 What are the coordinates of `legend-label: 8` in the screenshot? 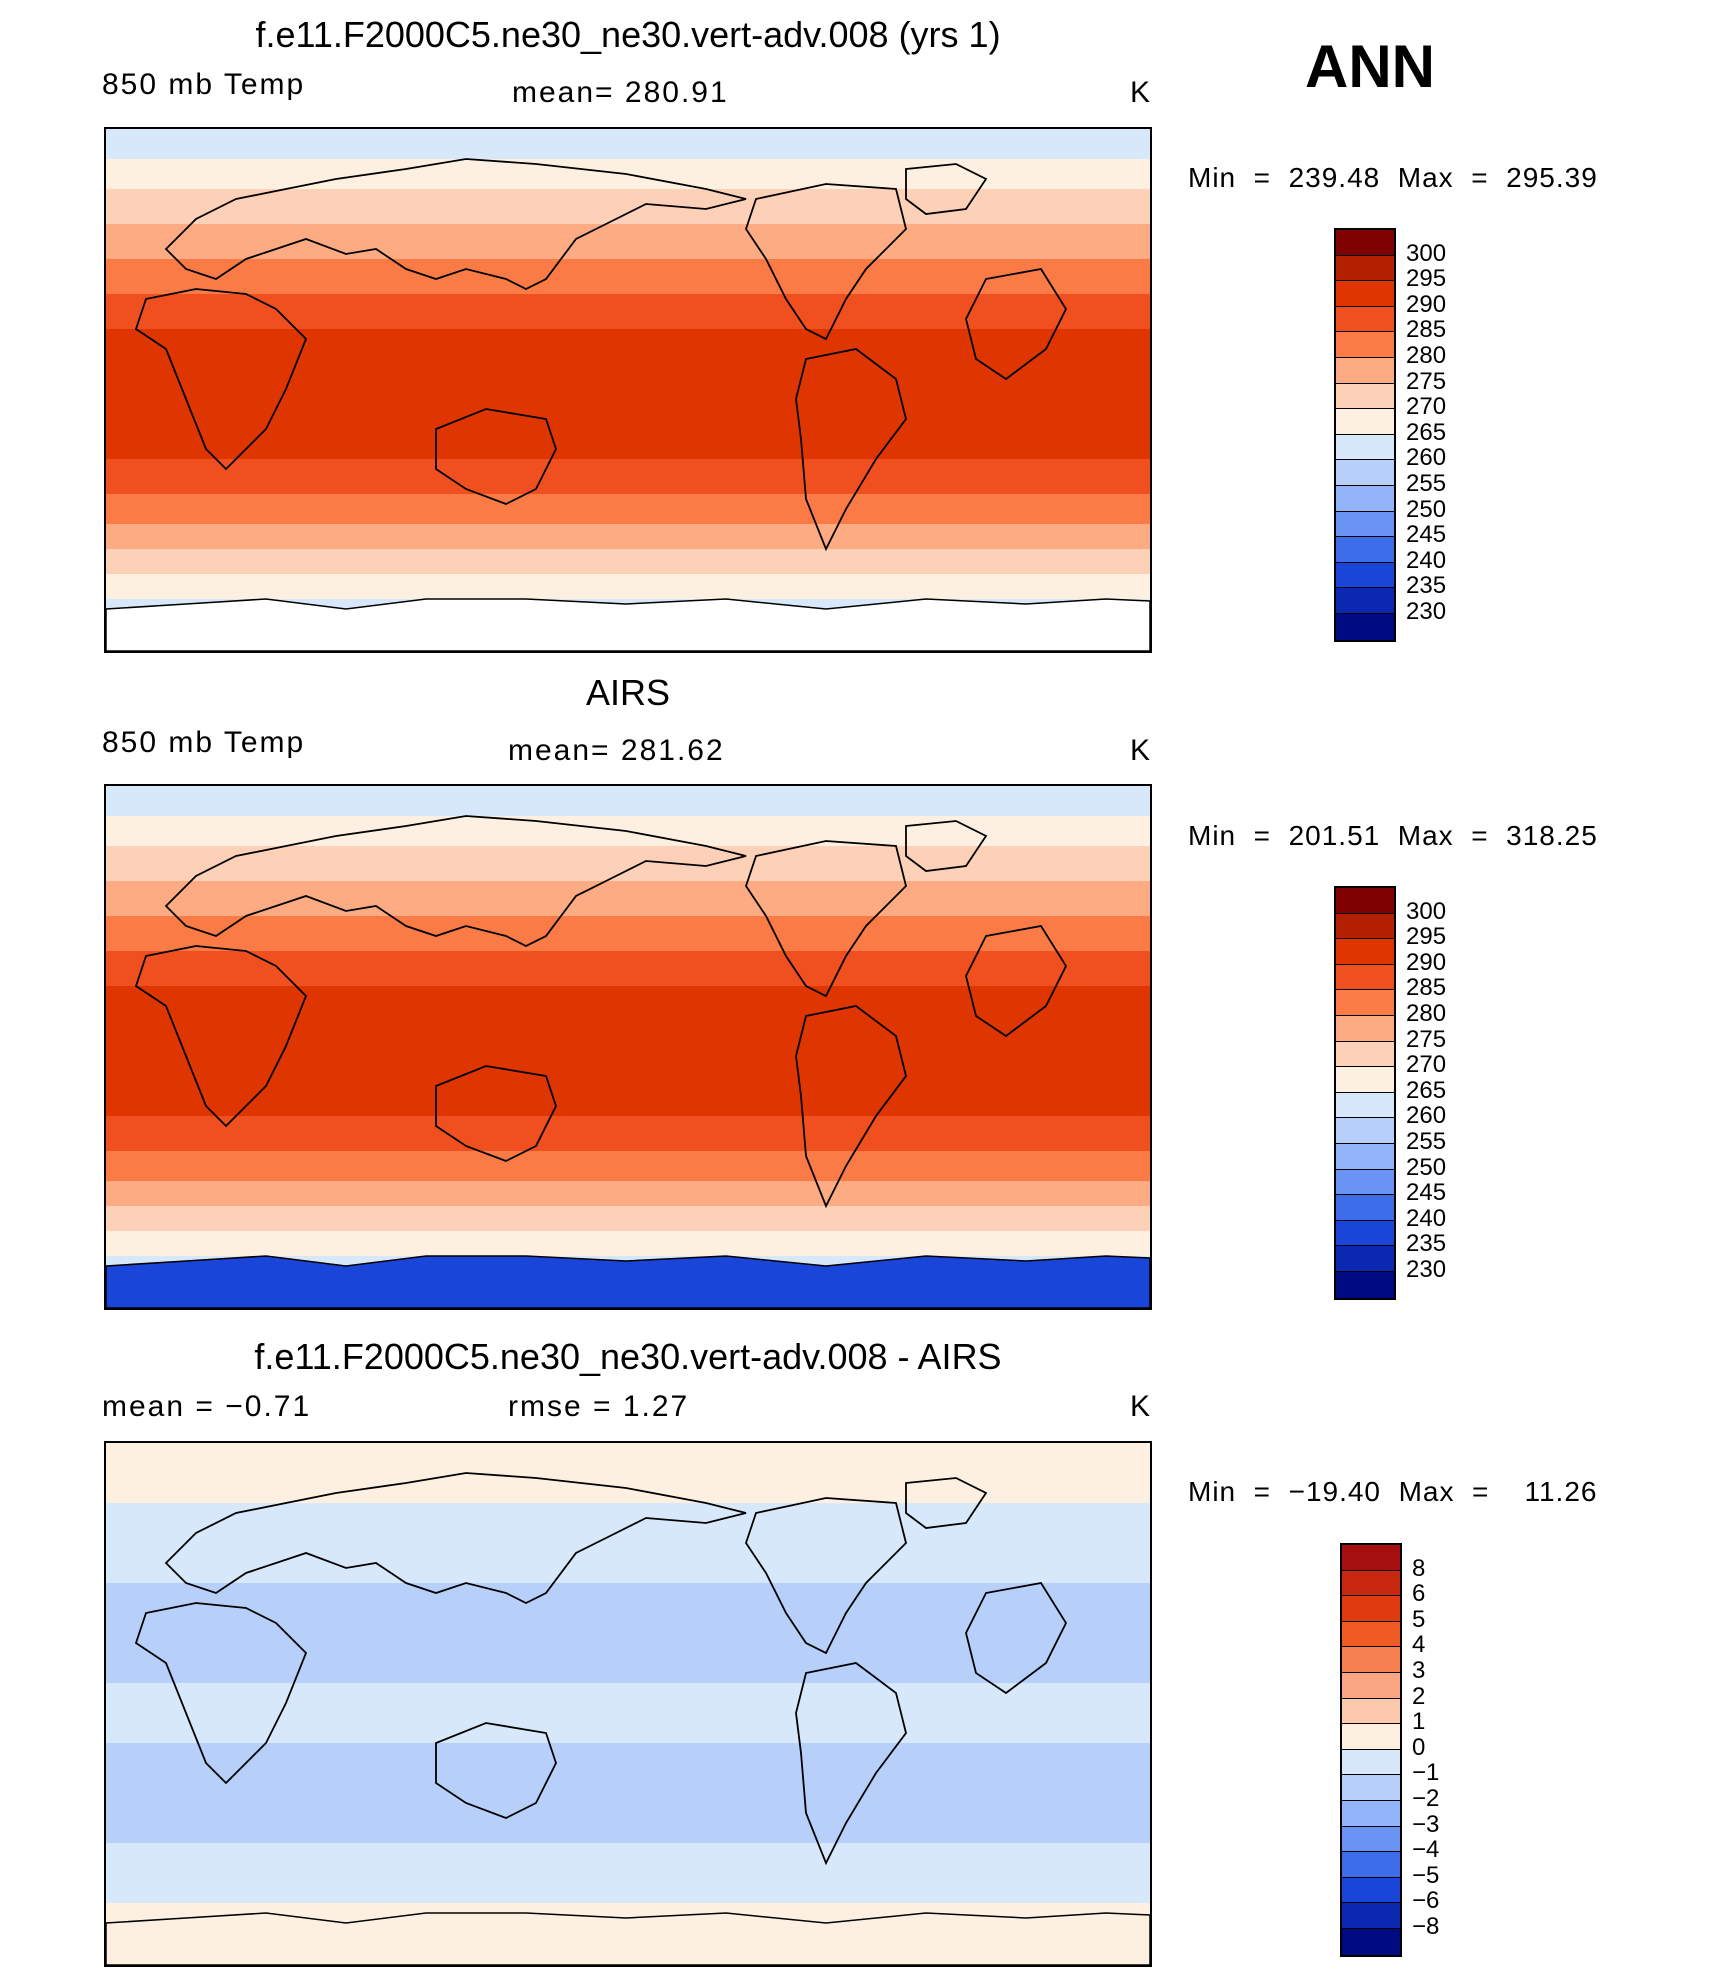 It's located at (1419, 1568).